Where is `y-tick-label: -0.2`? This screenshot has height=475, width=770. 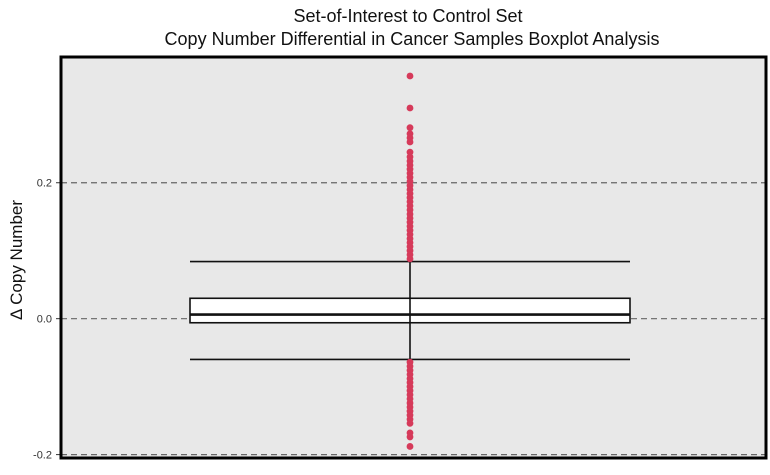 y-tick-label: -0.2 is located at coordinates (42, 456).